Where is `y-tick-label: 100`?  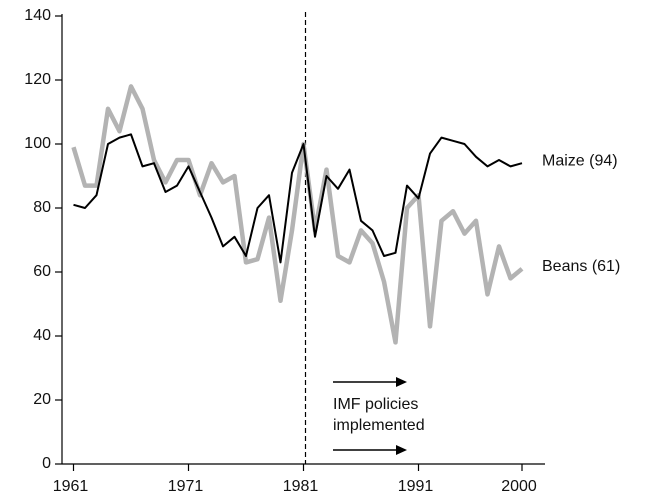
y-tick-label: 100 is located at coordinates (37, 143).